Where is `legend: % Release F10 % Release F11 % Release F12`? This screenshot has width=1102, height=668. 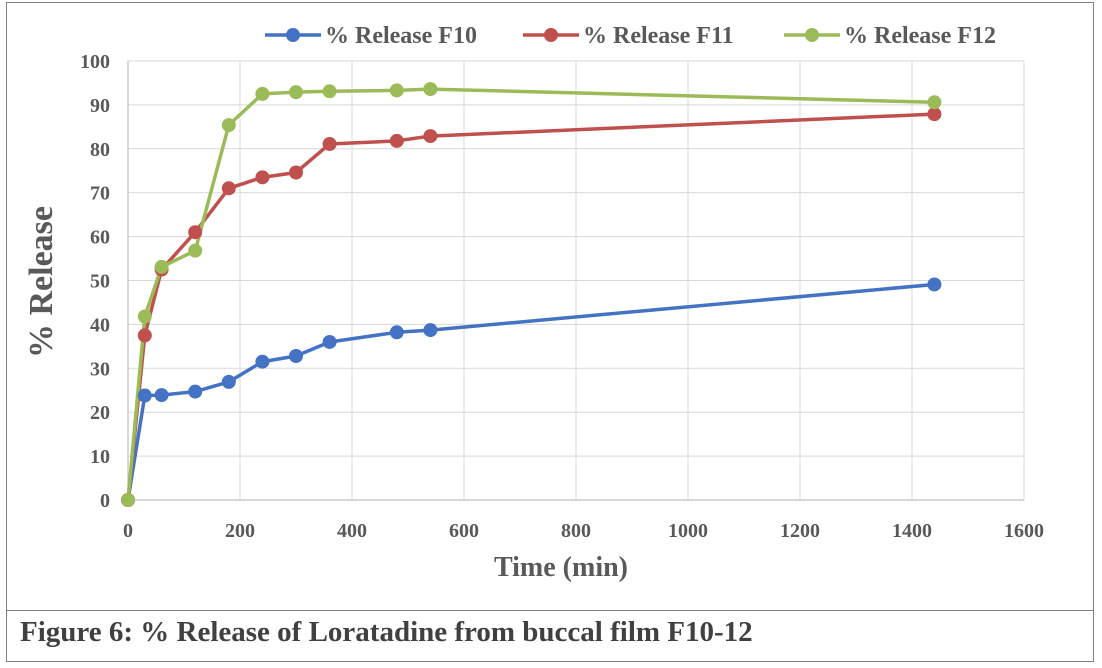 legend: % Release F10 % Release F11 % Release F12 is located at coordinates (630, 36).